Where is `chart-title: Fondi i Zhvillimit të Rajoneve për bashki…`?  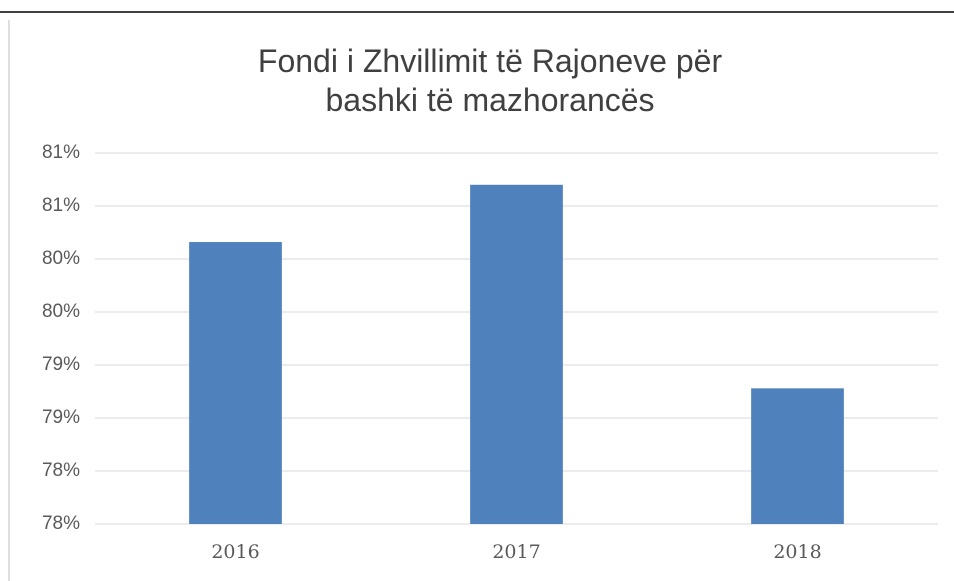 chart-title: Fondi i Zhvillimit të Rajoneve për bashki… is located at coordinates (490, 80).